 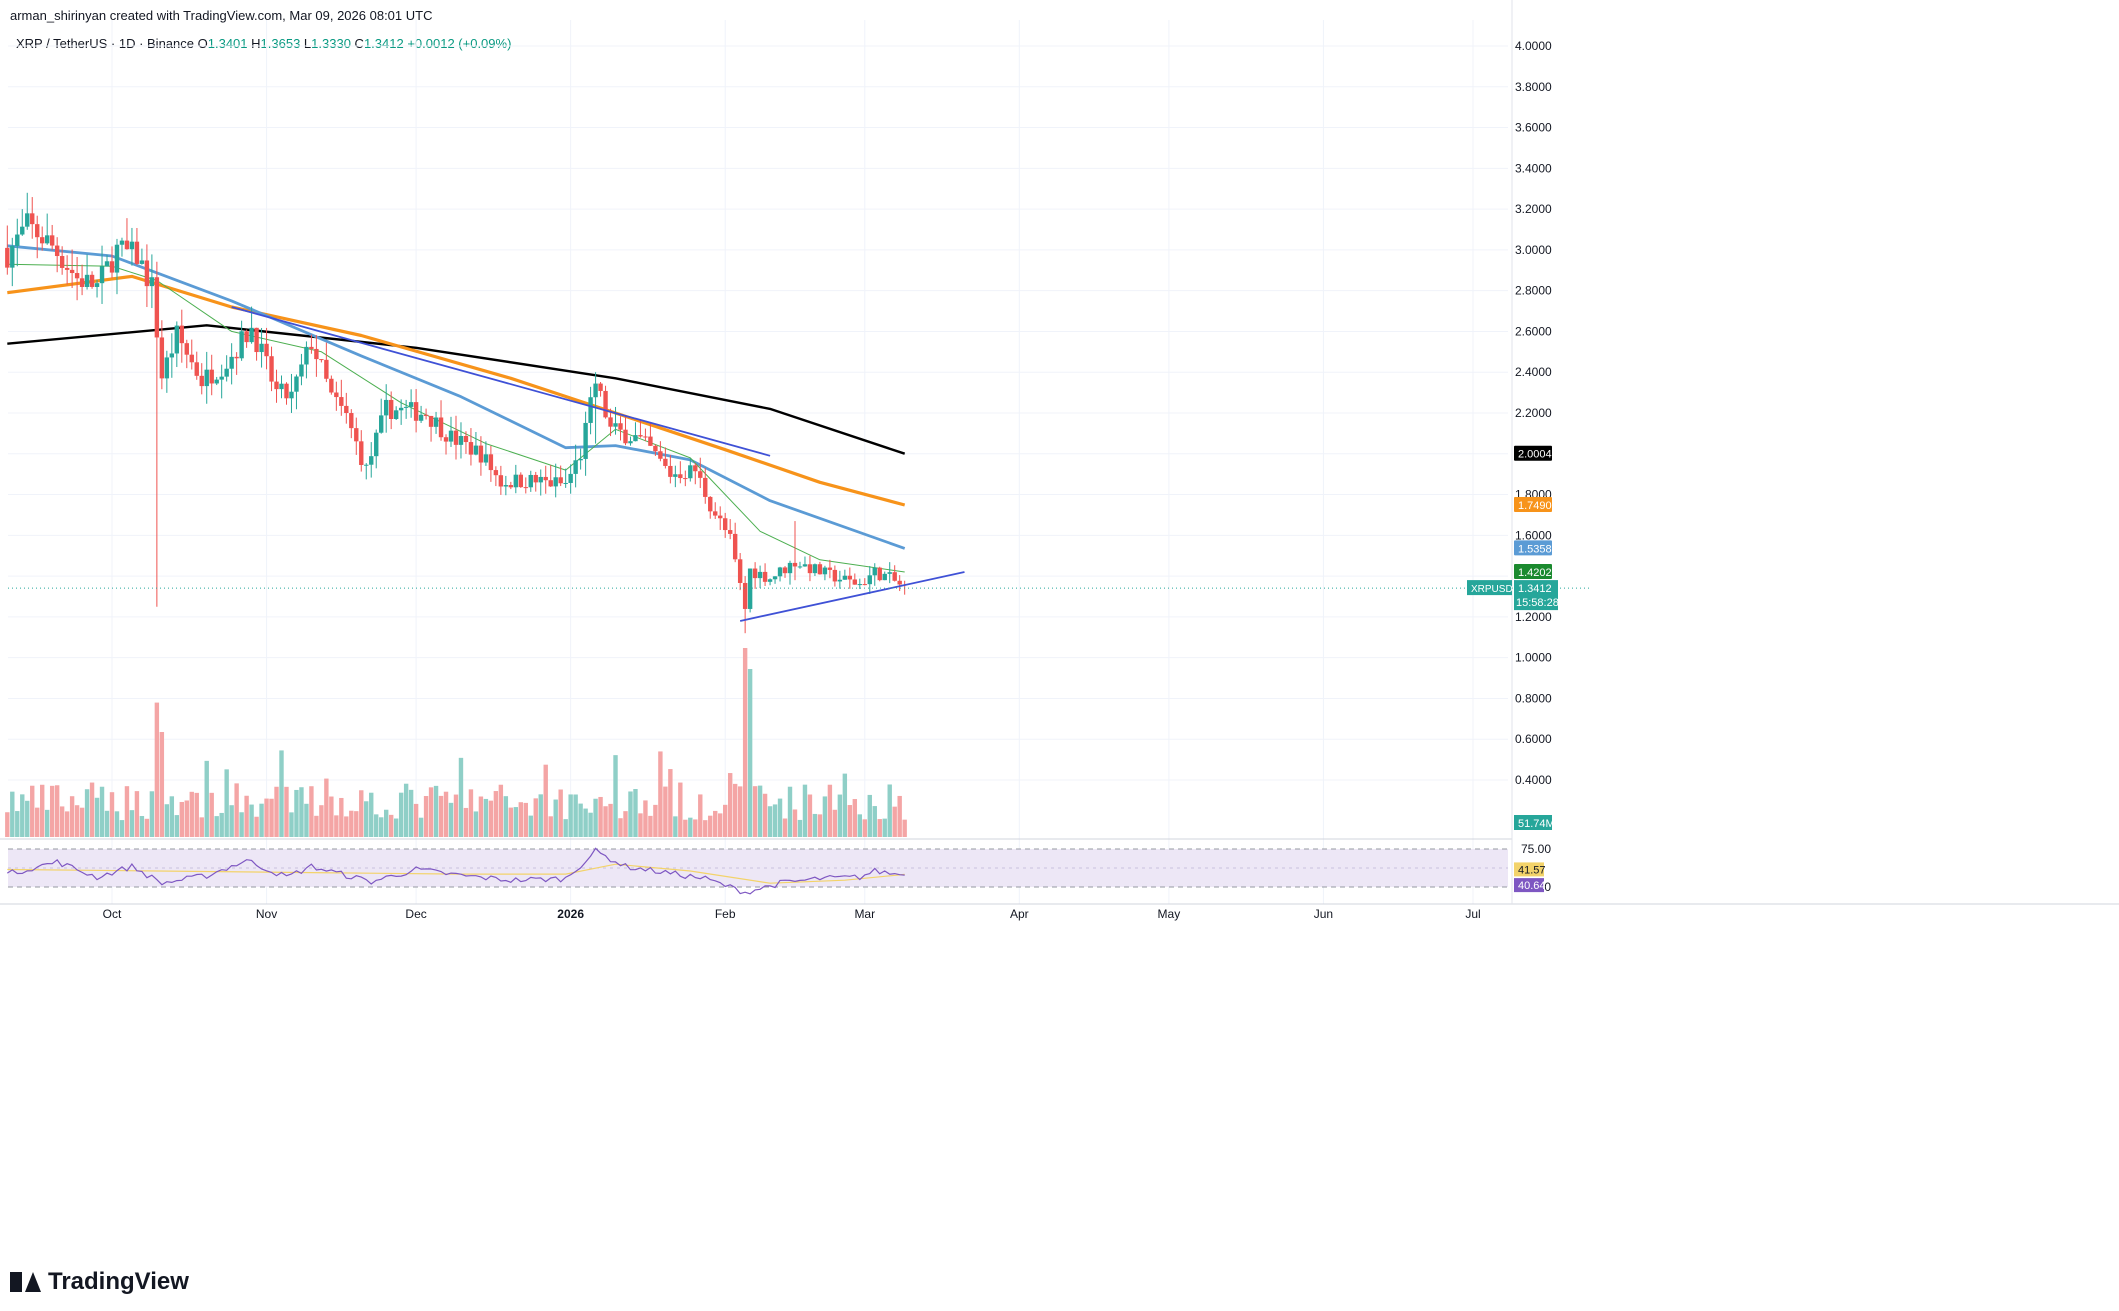 What do you see at coordinates (1536, 849) in the screenshot?
I see `rsi-level-label: 75.00` at bounding box center [1536, 849].